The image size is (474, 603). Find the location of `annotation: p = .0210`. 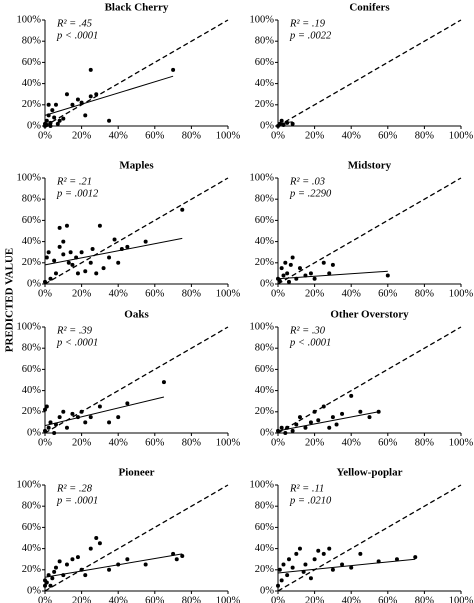

annotation: p = .0210 is located at coordinates (310, 500).